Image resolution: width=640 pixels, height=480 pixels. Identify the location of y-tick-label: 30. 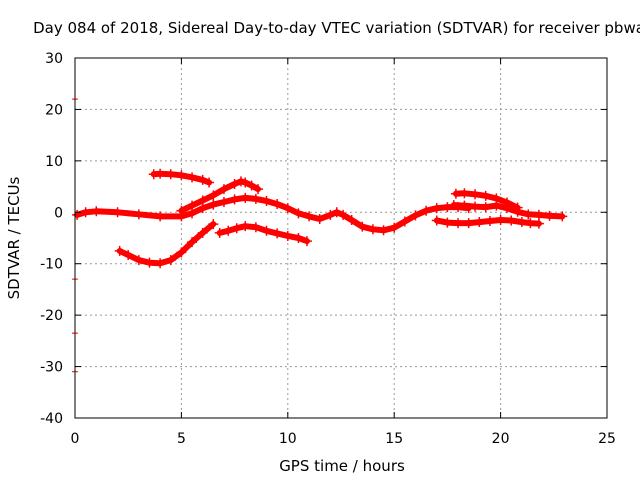
(54, 59).